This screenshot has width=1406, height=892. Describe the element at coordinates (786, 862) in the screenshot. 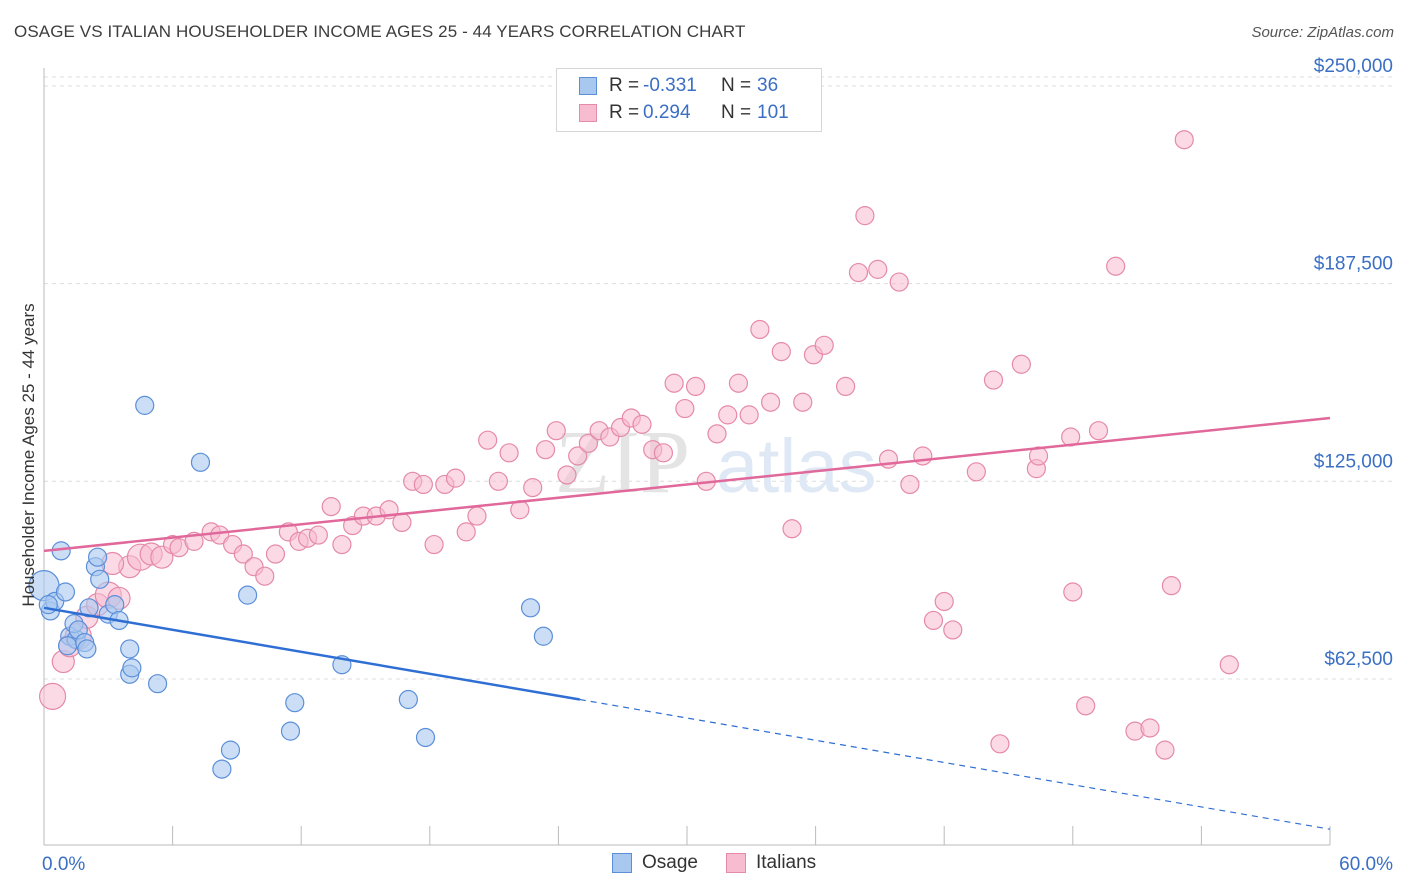

I see `legend-label-italians: Italians` at that location.